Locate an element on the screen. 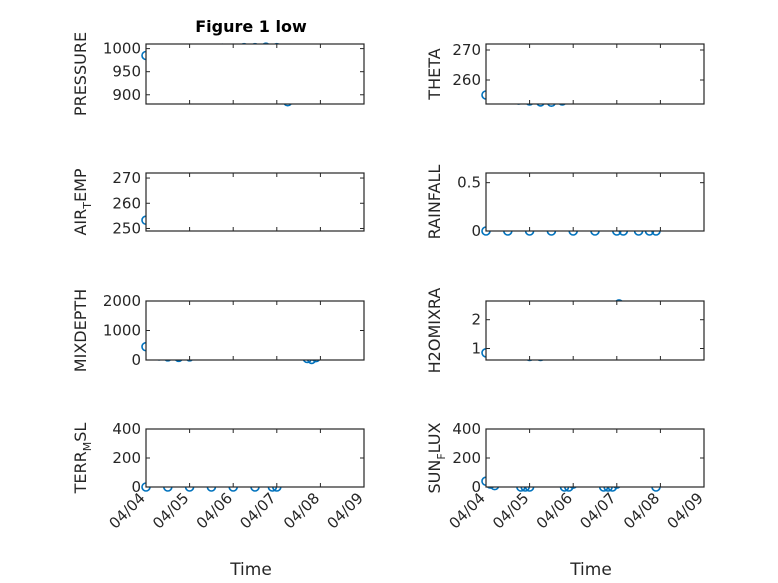 The height and width of the screenshot is (583, 778). subplot-4: 0 0.5 RAINFALL is located at coordinates (565, 202).